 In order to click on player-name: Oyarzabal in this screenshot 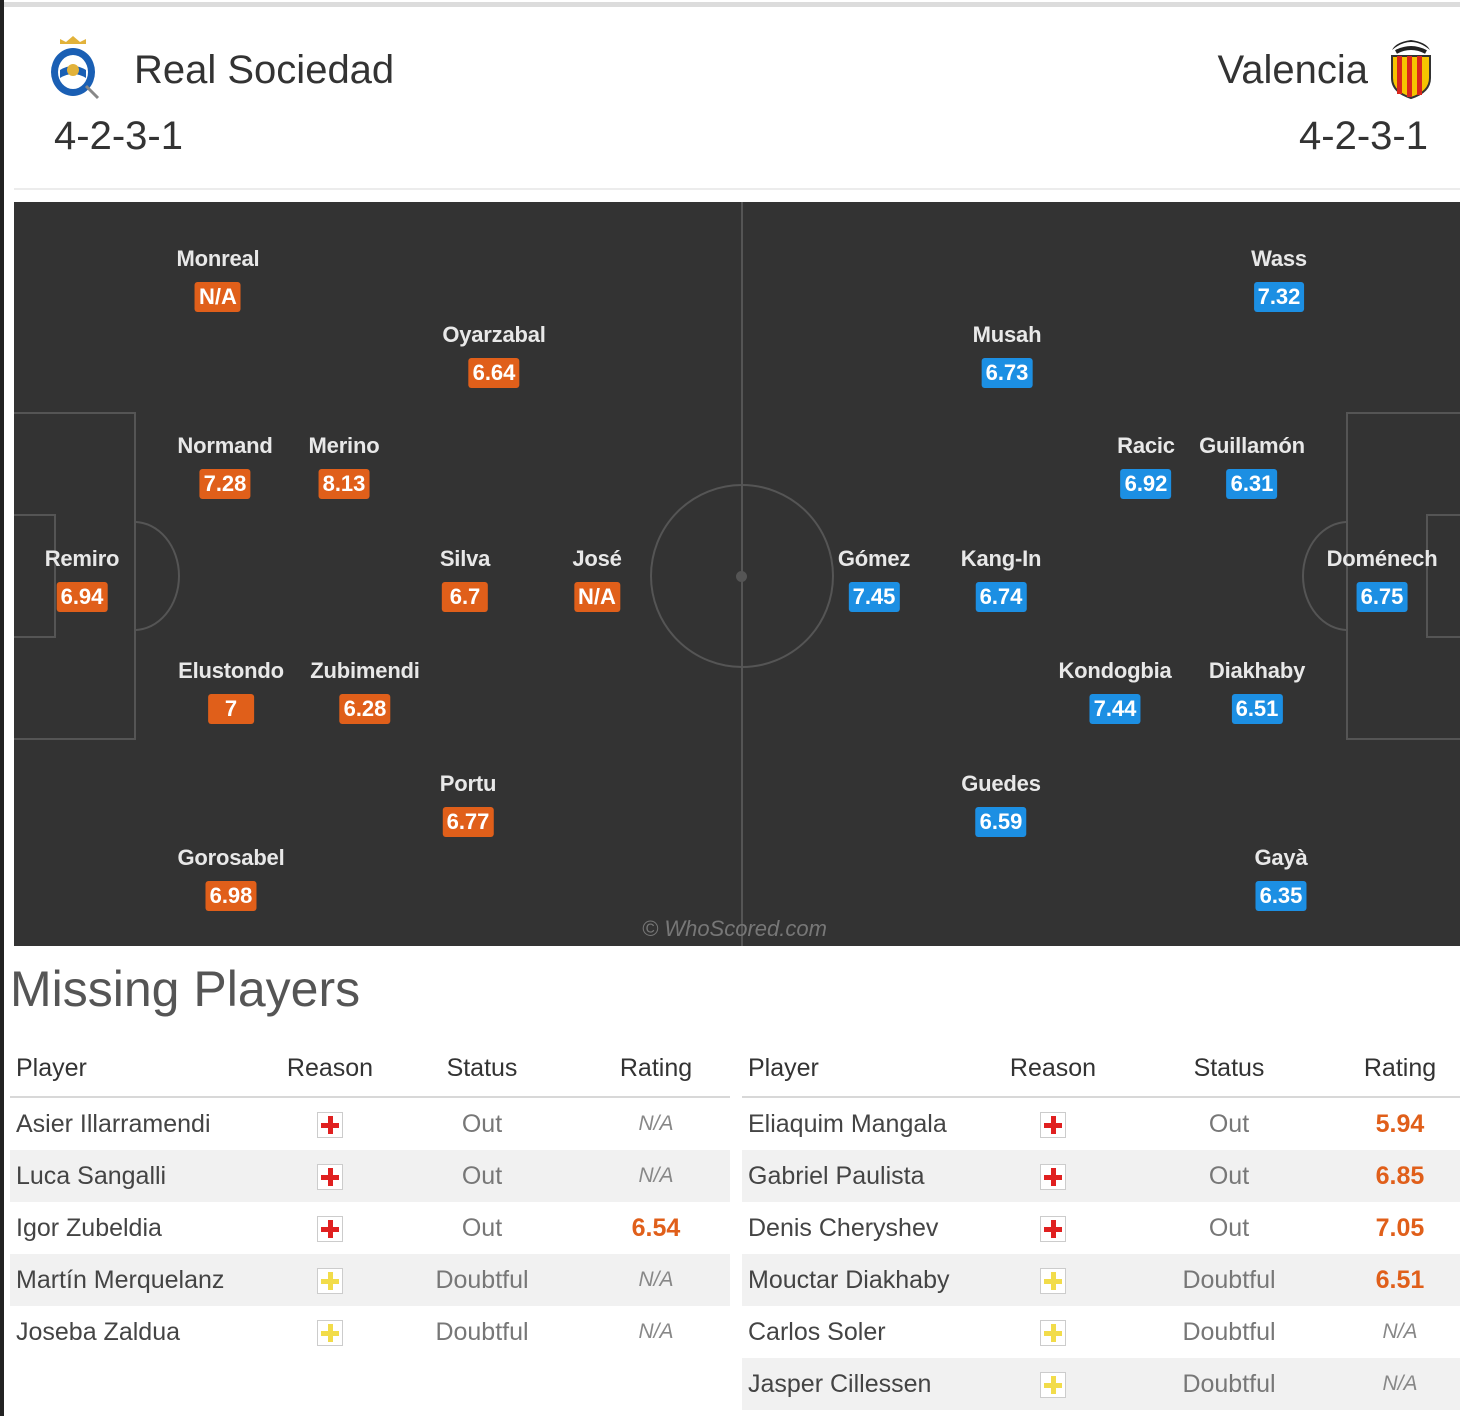, I will do `click(494, 334)`.